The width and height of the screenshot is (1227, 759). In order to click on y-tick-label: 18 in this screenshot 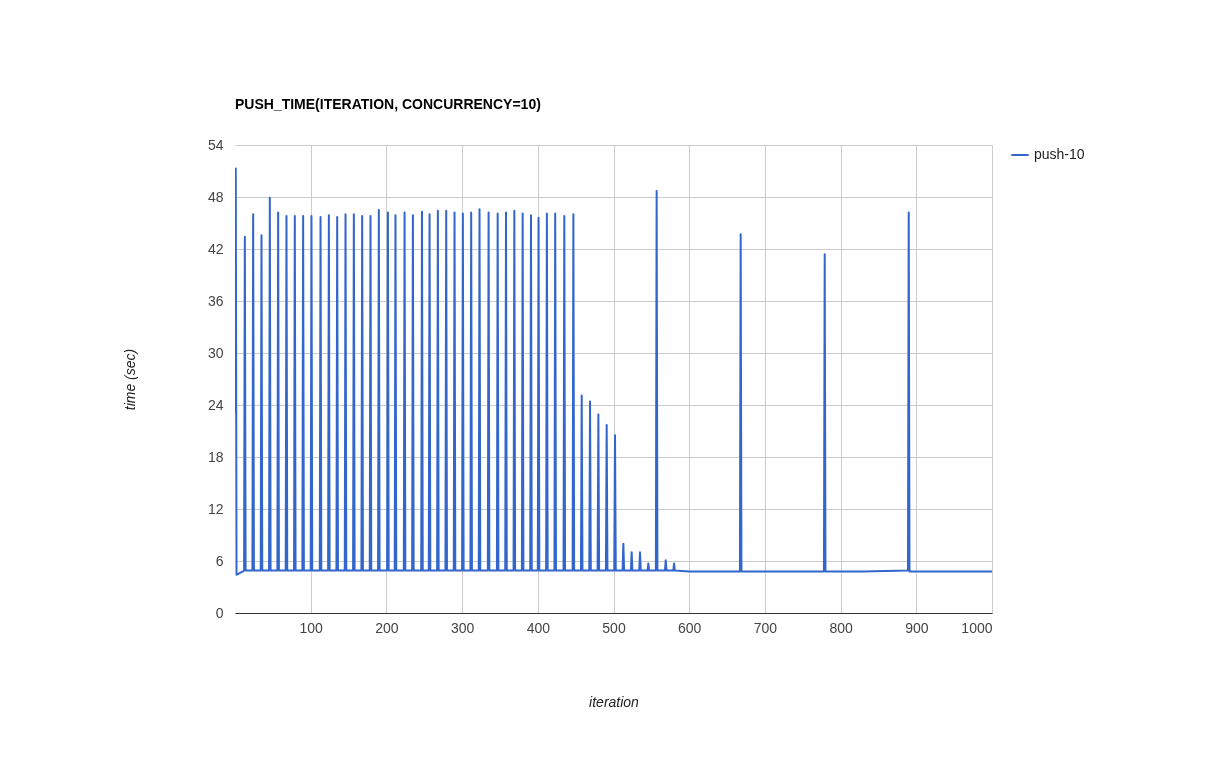, I will do `click(215, 456)`.